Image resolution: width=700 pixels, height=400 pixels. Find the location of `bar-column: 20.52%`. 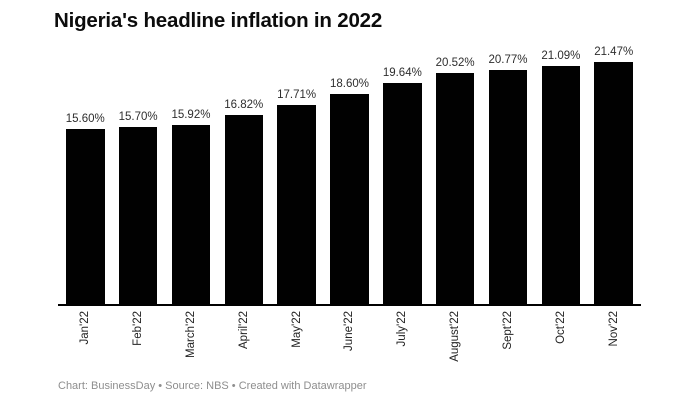

bar-column: 20.52% is located at coordinates (455, 181).